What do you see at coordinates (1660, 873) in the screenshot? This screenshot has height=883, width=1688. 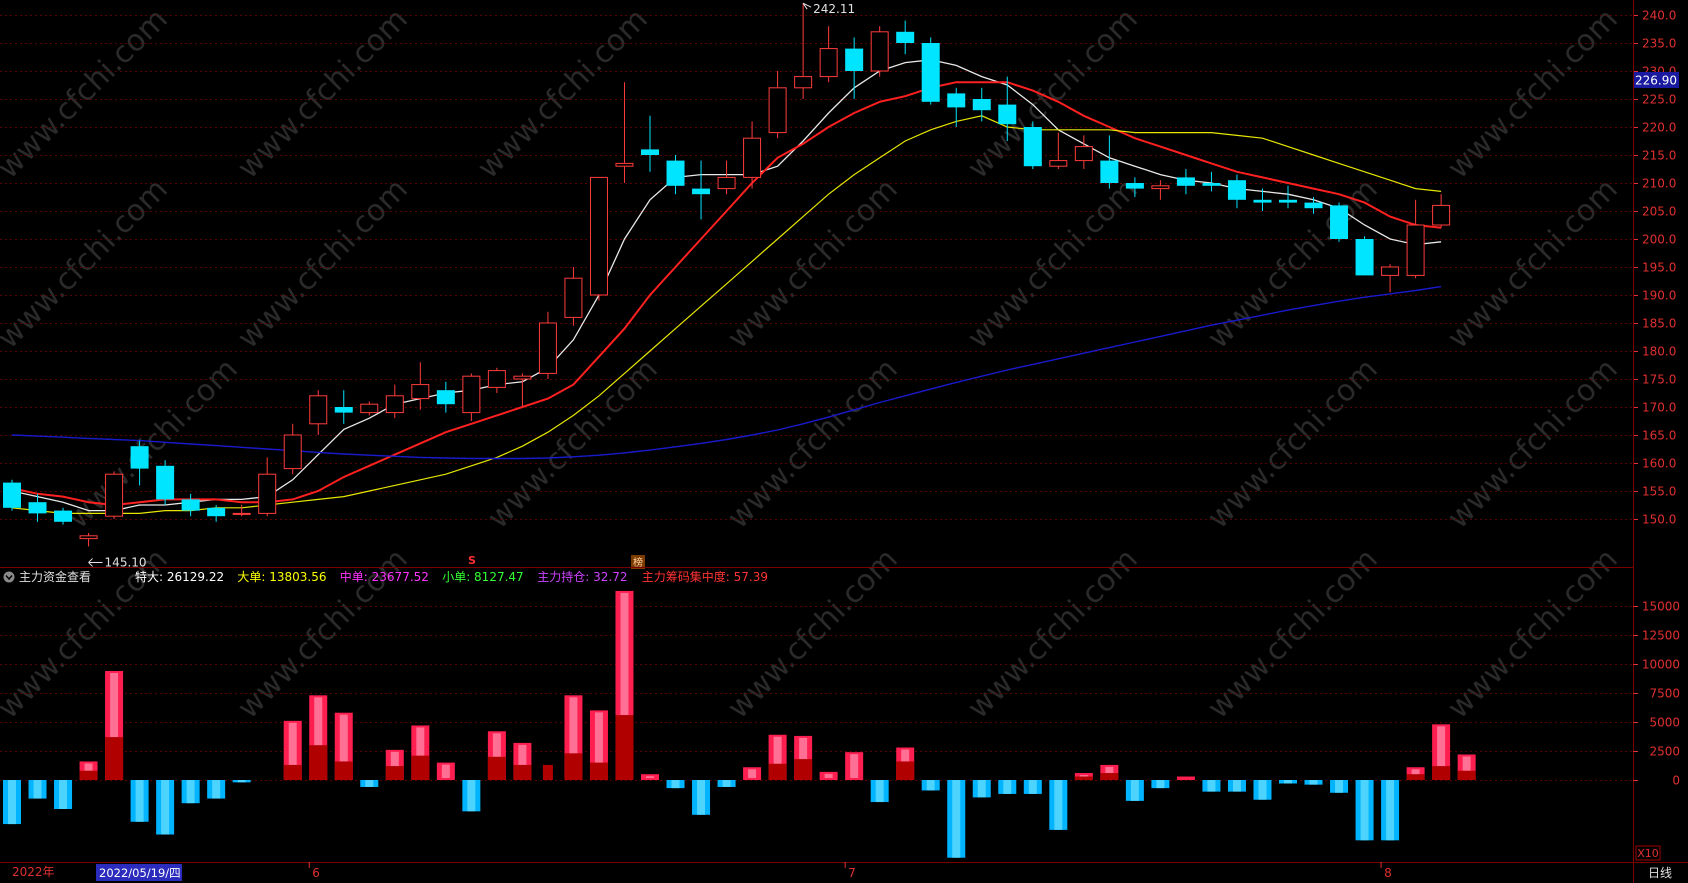 I see `period-selector: 日线` at bounding box center [1660, 873].